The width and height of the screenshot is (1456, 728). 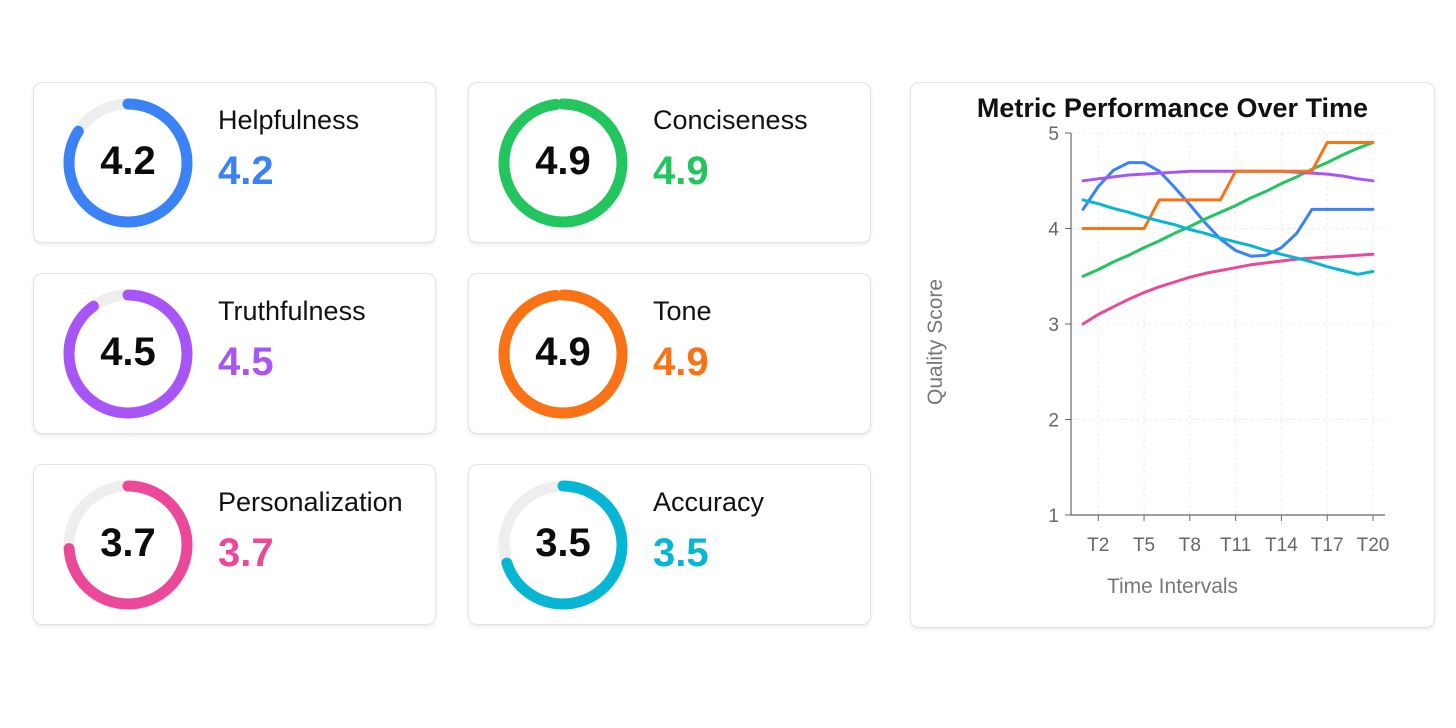 What do you see at coordinates (1098, 545) in the screenshot?
I see `x-tick-label: T2` at bounding box center [1098, 545].